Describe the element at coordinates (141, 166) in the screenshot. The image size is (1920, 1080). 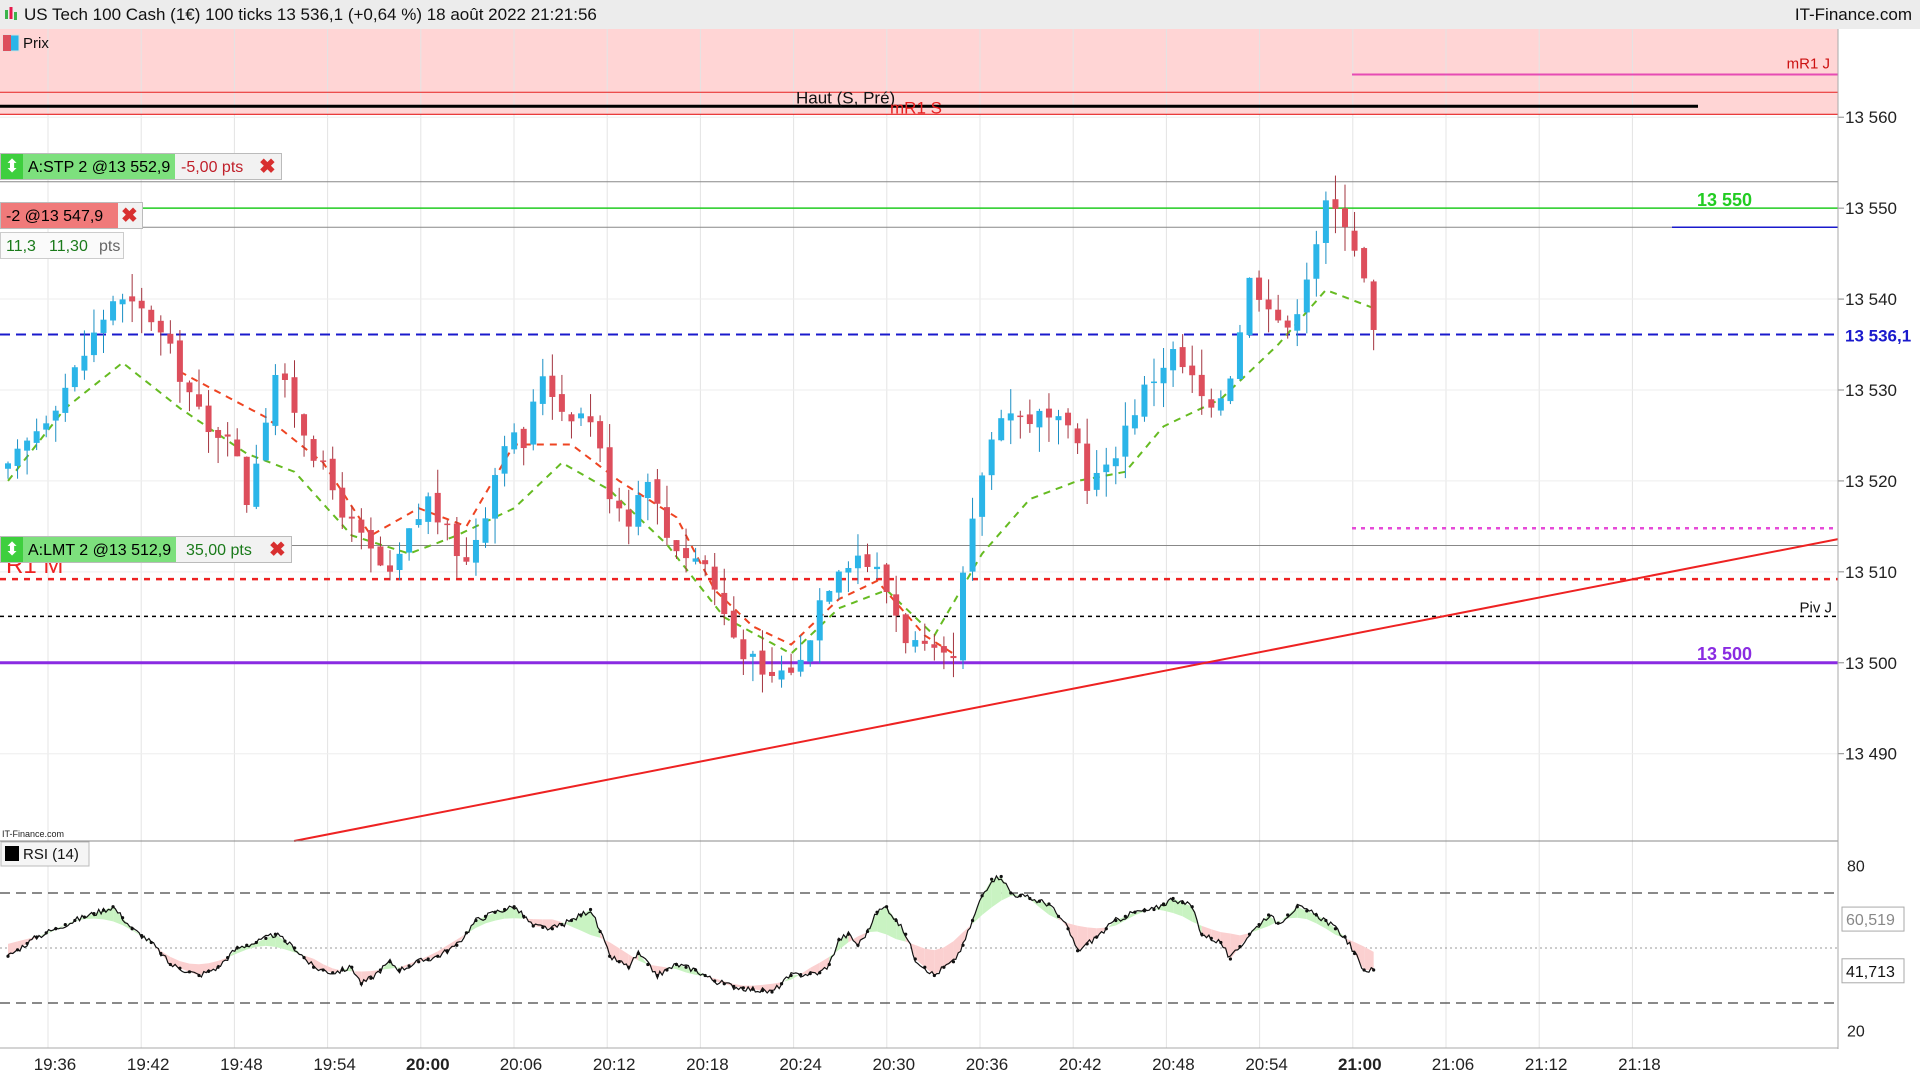
I see `stop-order-badge: ⬍ A:STP 2 @13 552,9 -5,00 pts ✖` at that location.